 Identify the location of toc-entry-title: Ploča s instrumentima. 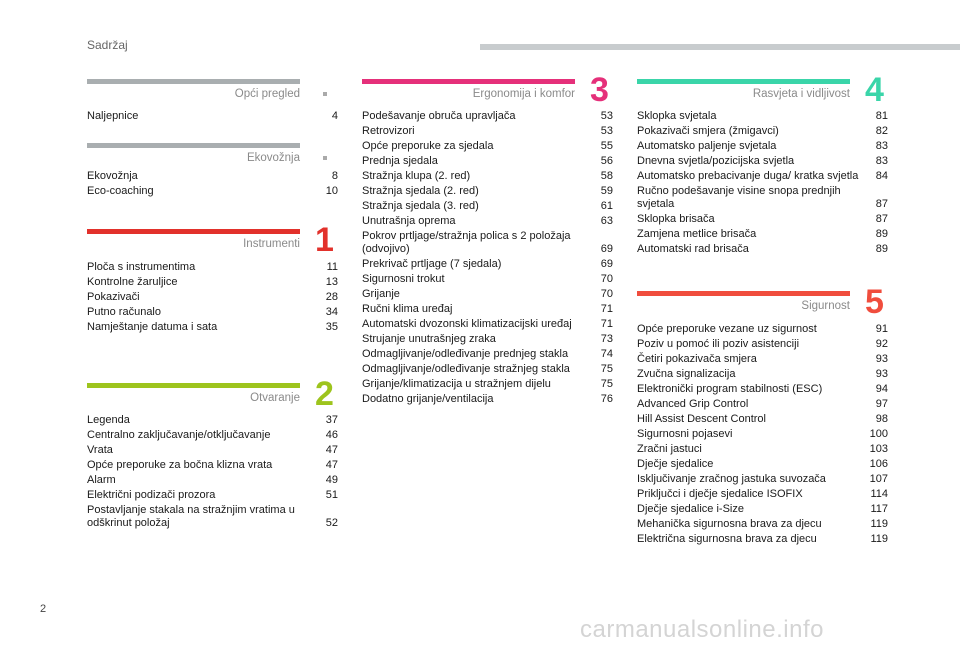
(141, 267).